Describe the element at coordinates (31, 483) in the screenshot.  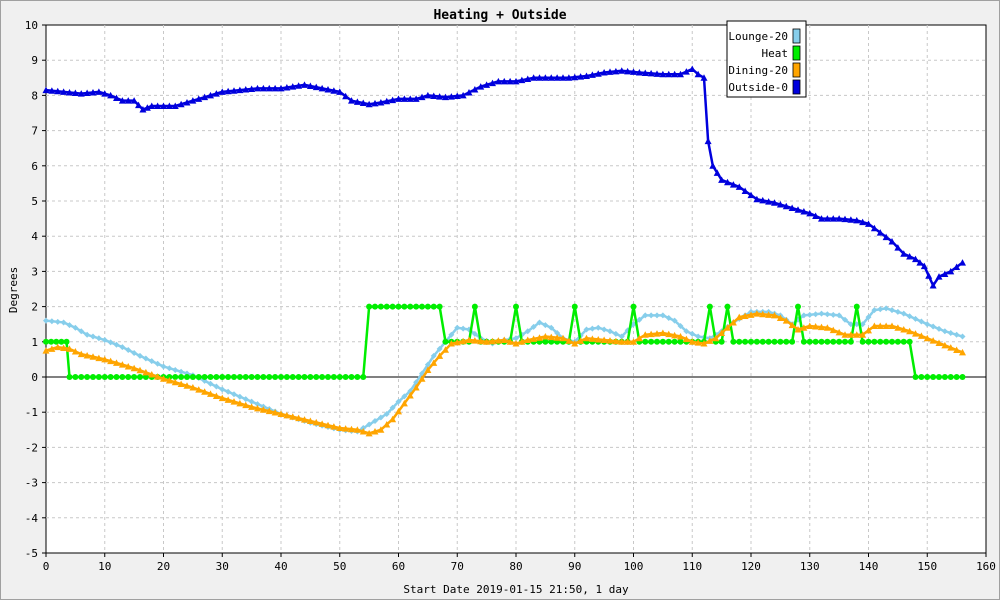
I see `y-tick-label: -3` at that location.